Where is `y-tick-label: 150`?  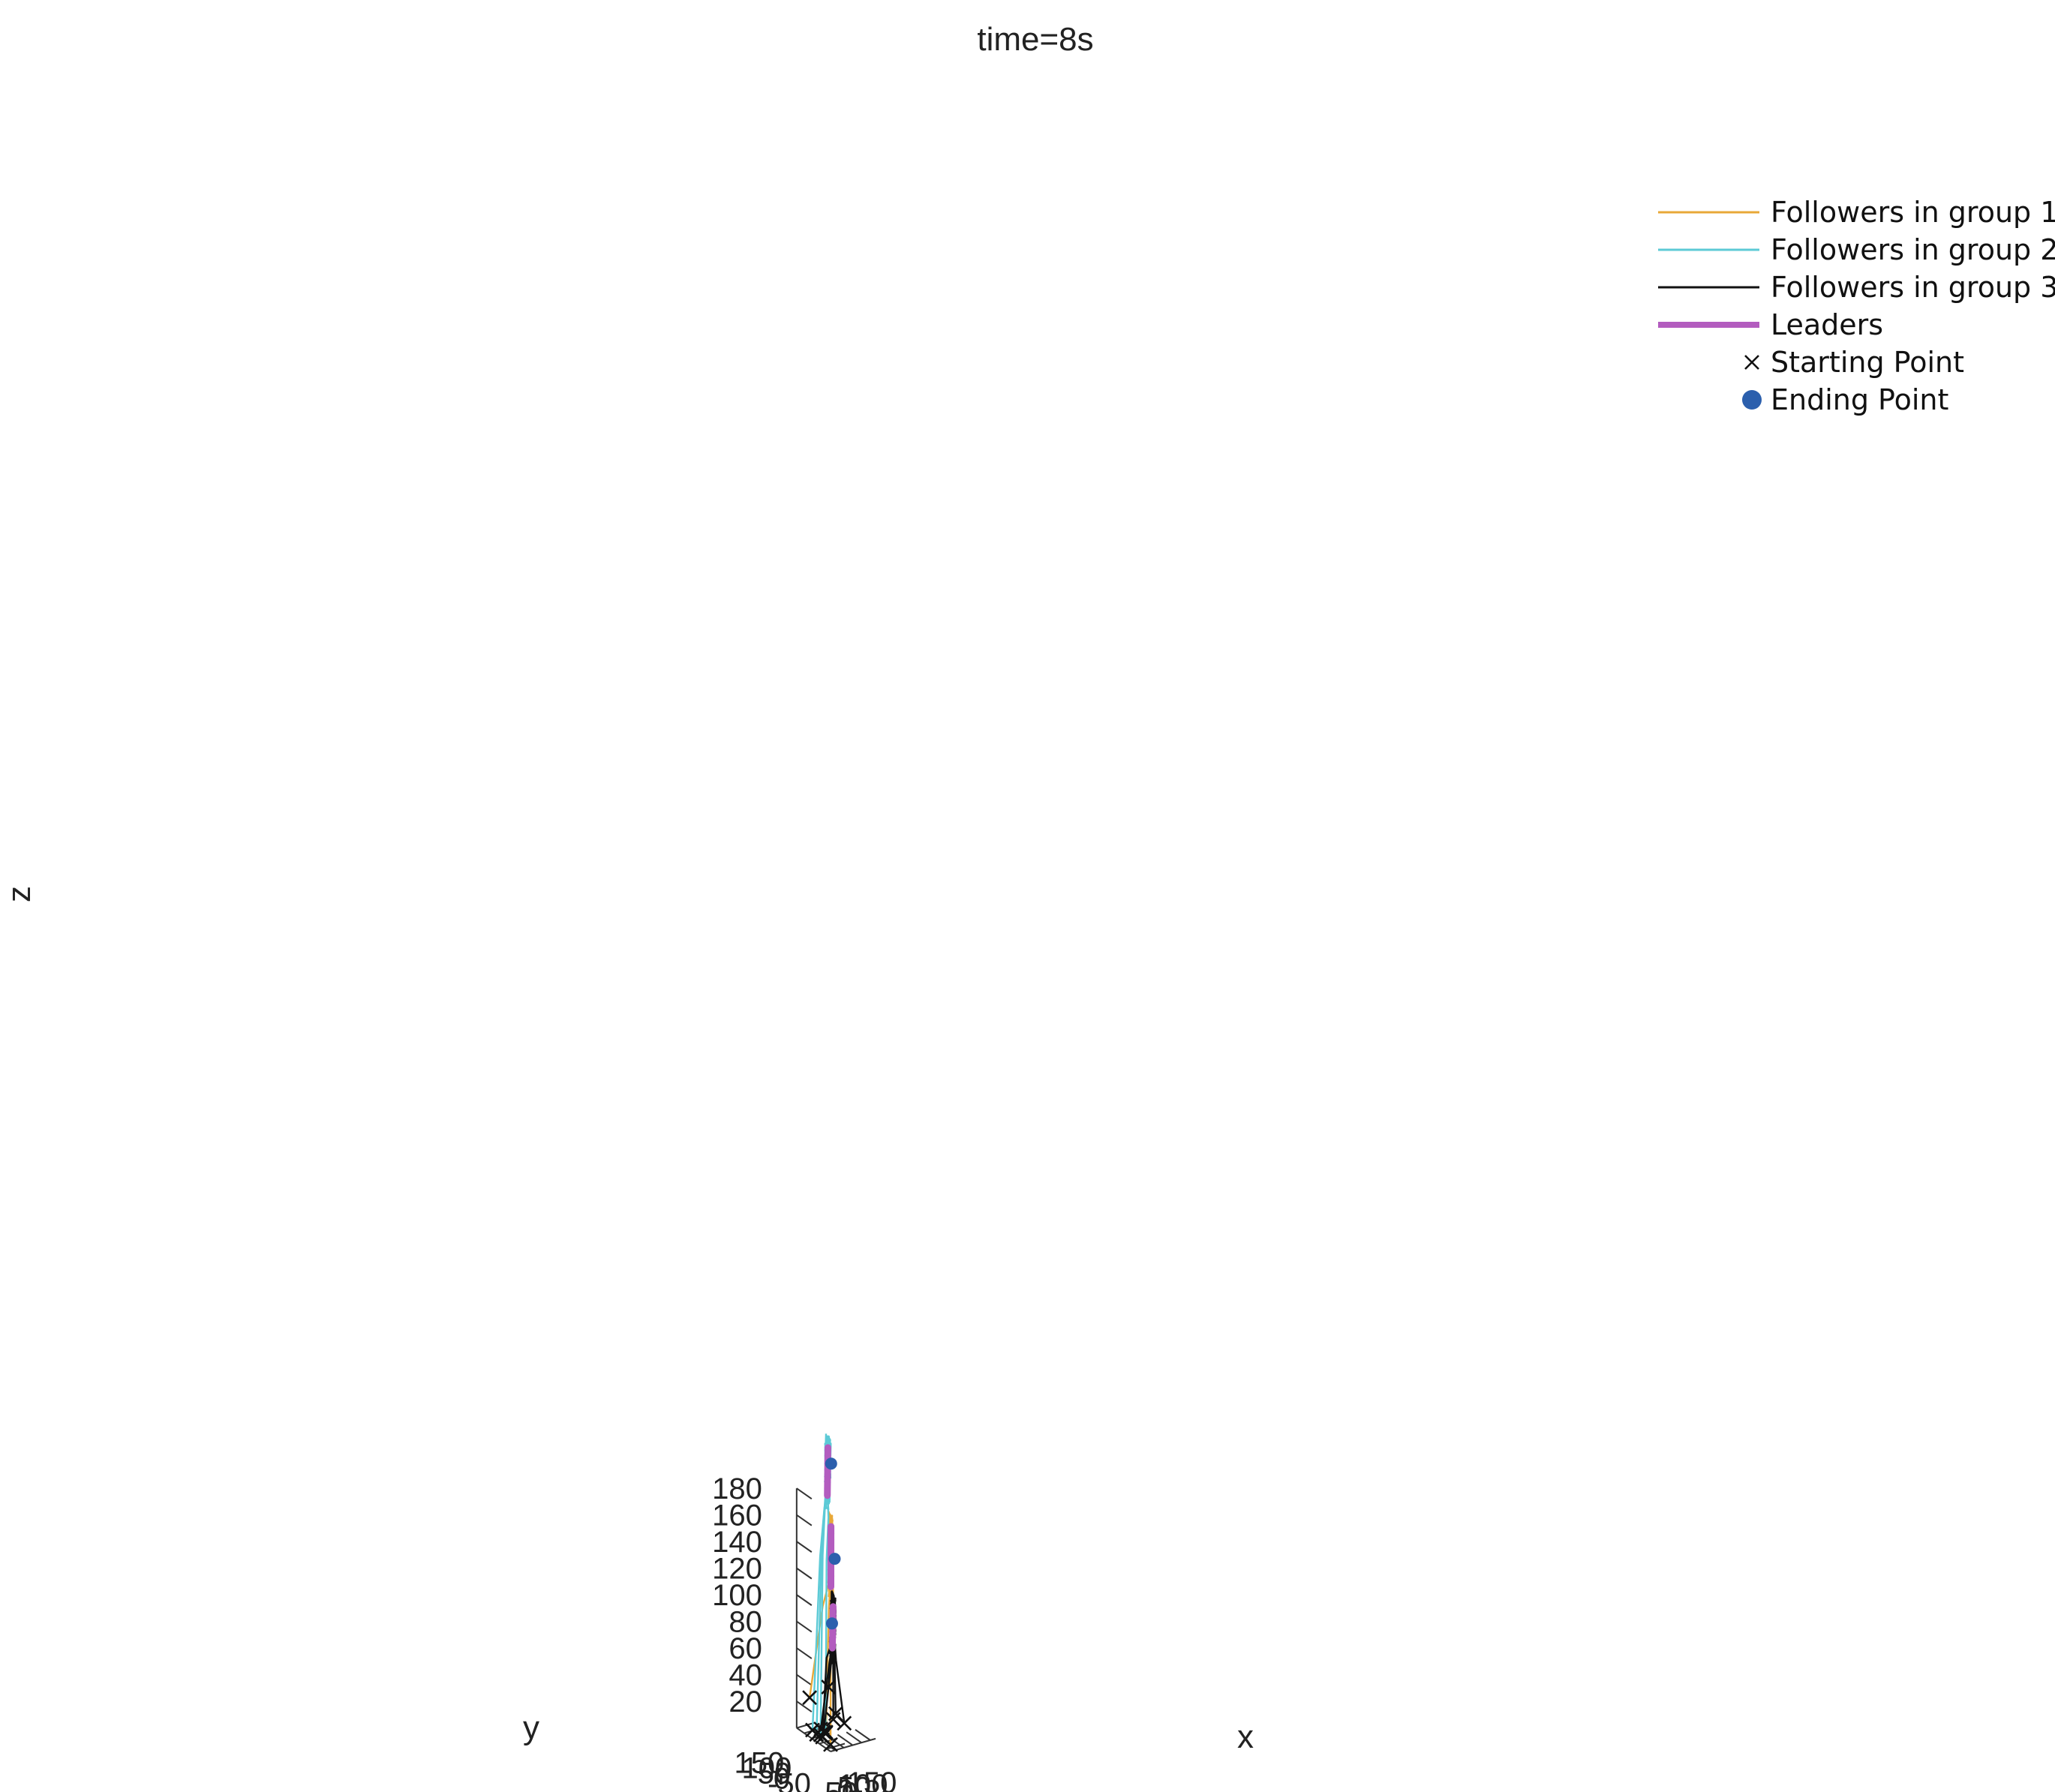 y-tick-label: 150 is located at coordinates (759, 1763).